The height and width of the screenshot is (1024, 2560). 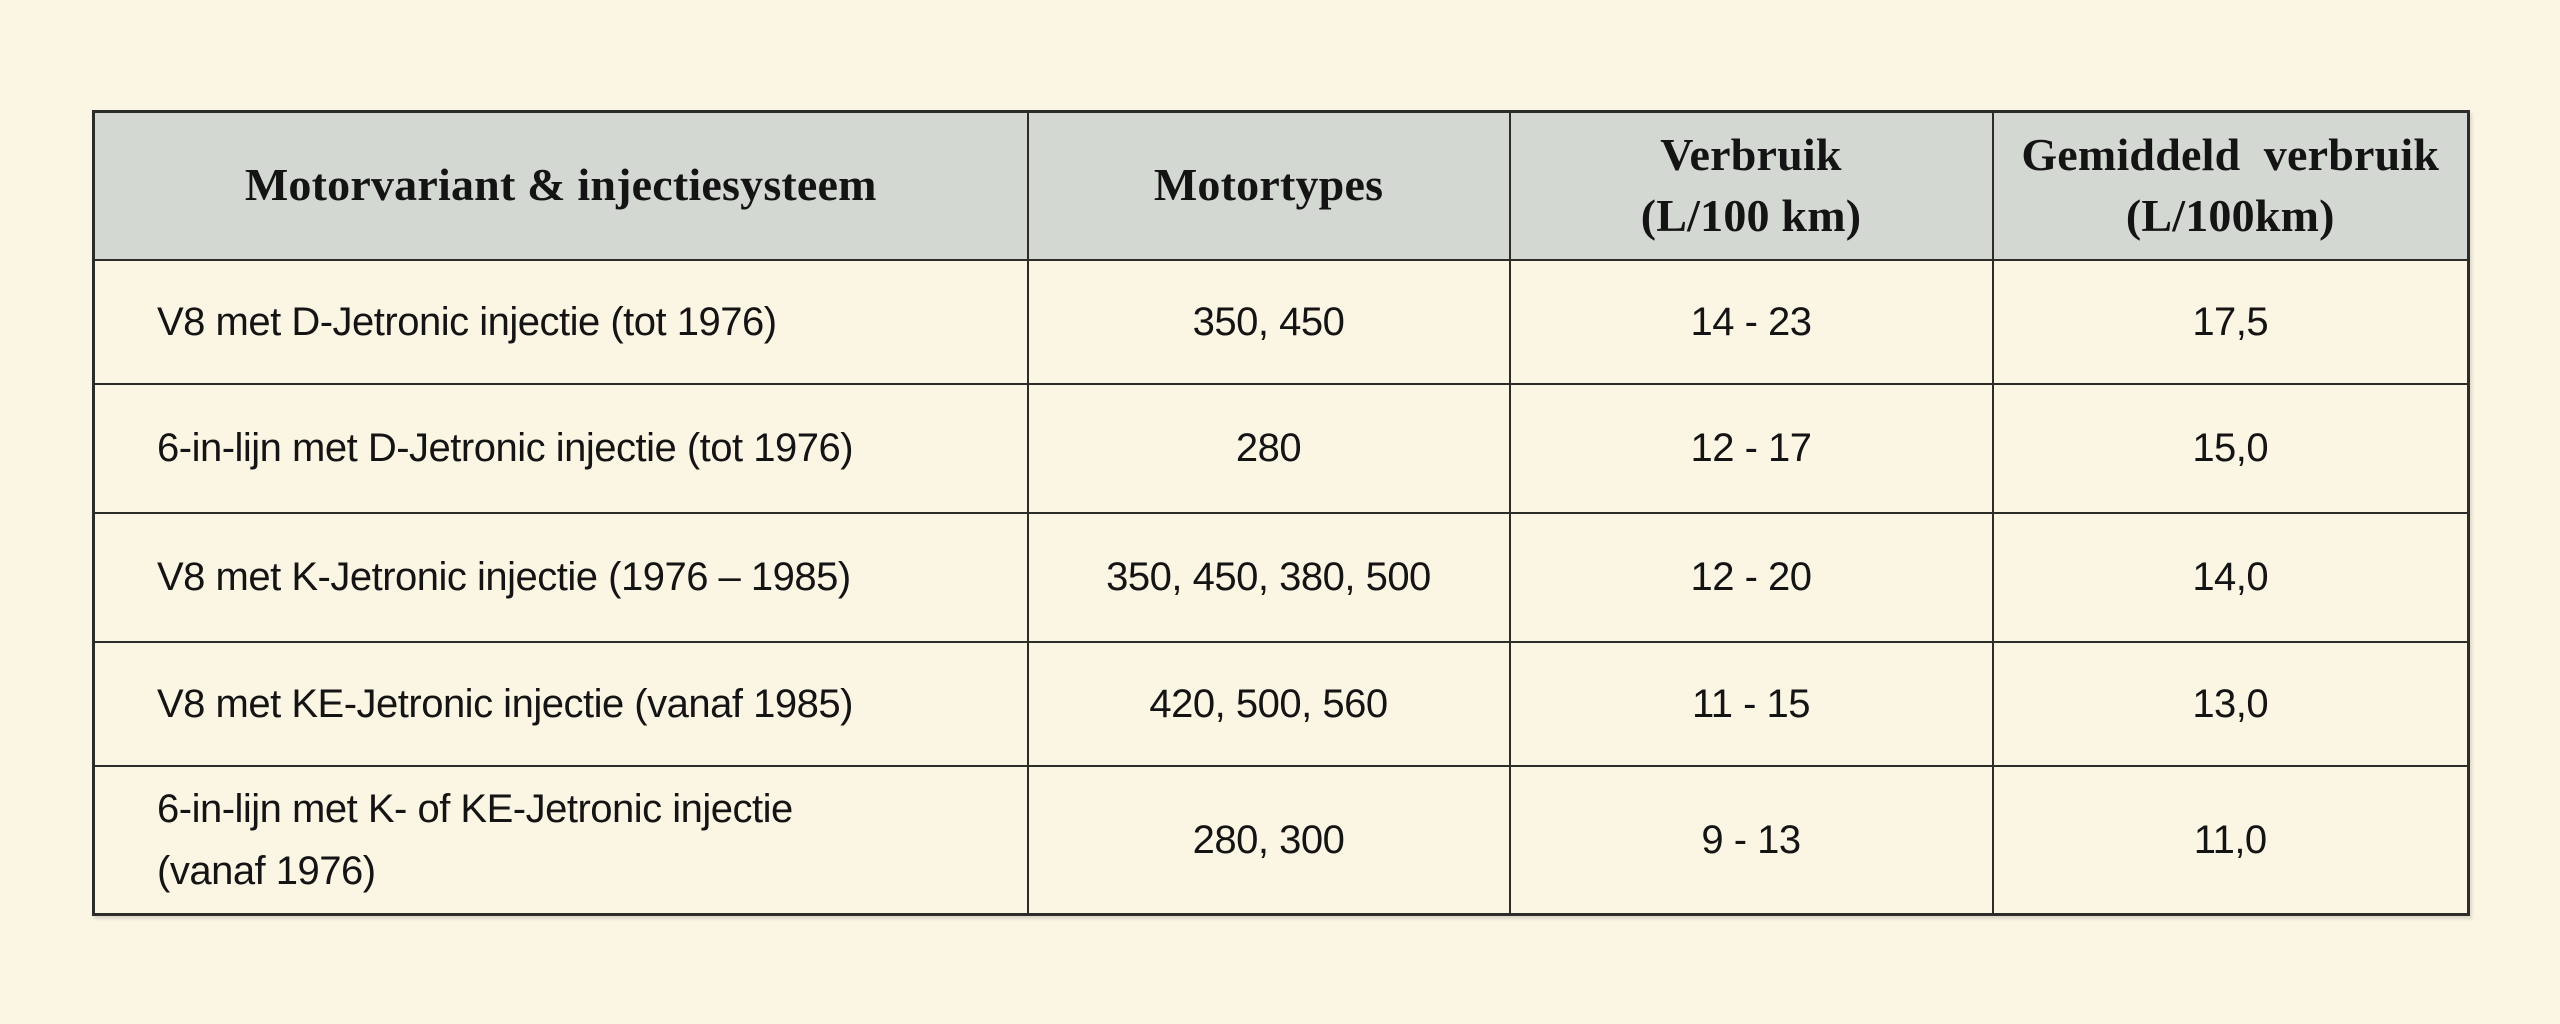 What do you see at coordinates (2230, 577) in the screenshot?
I see `cell-gemiddeld-verbruik: 14,0` at bounding box center [2230, 577].